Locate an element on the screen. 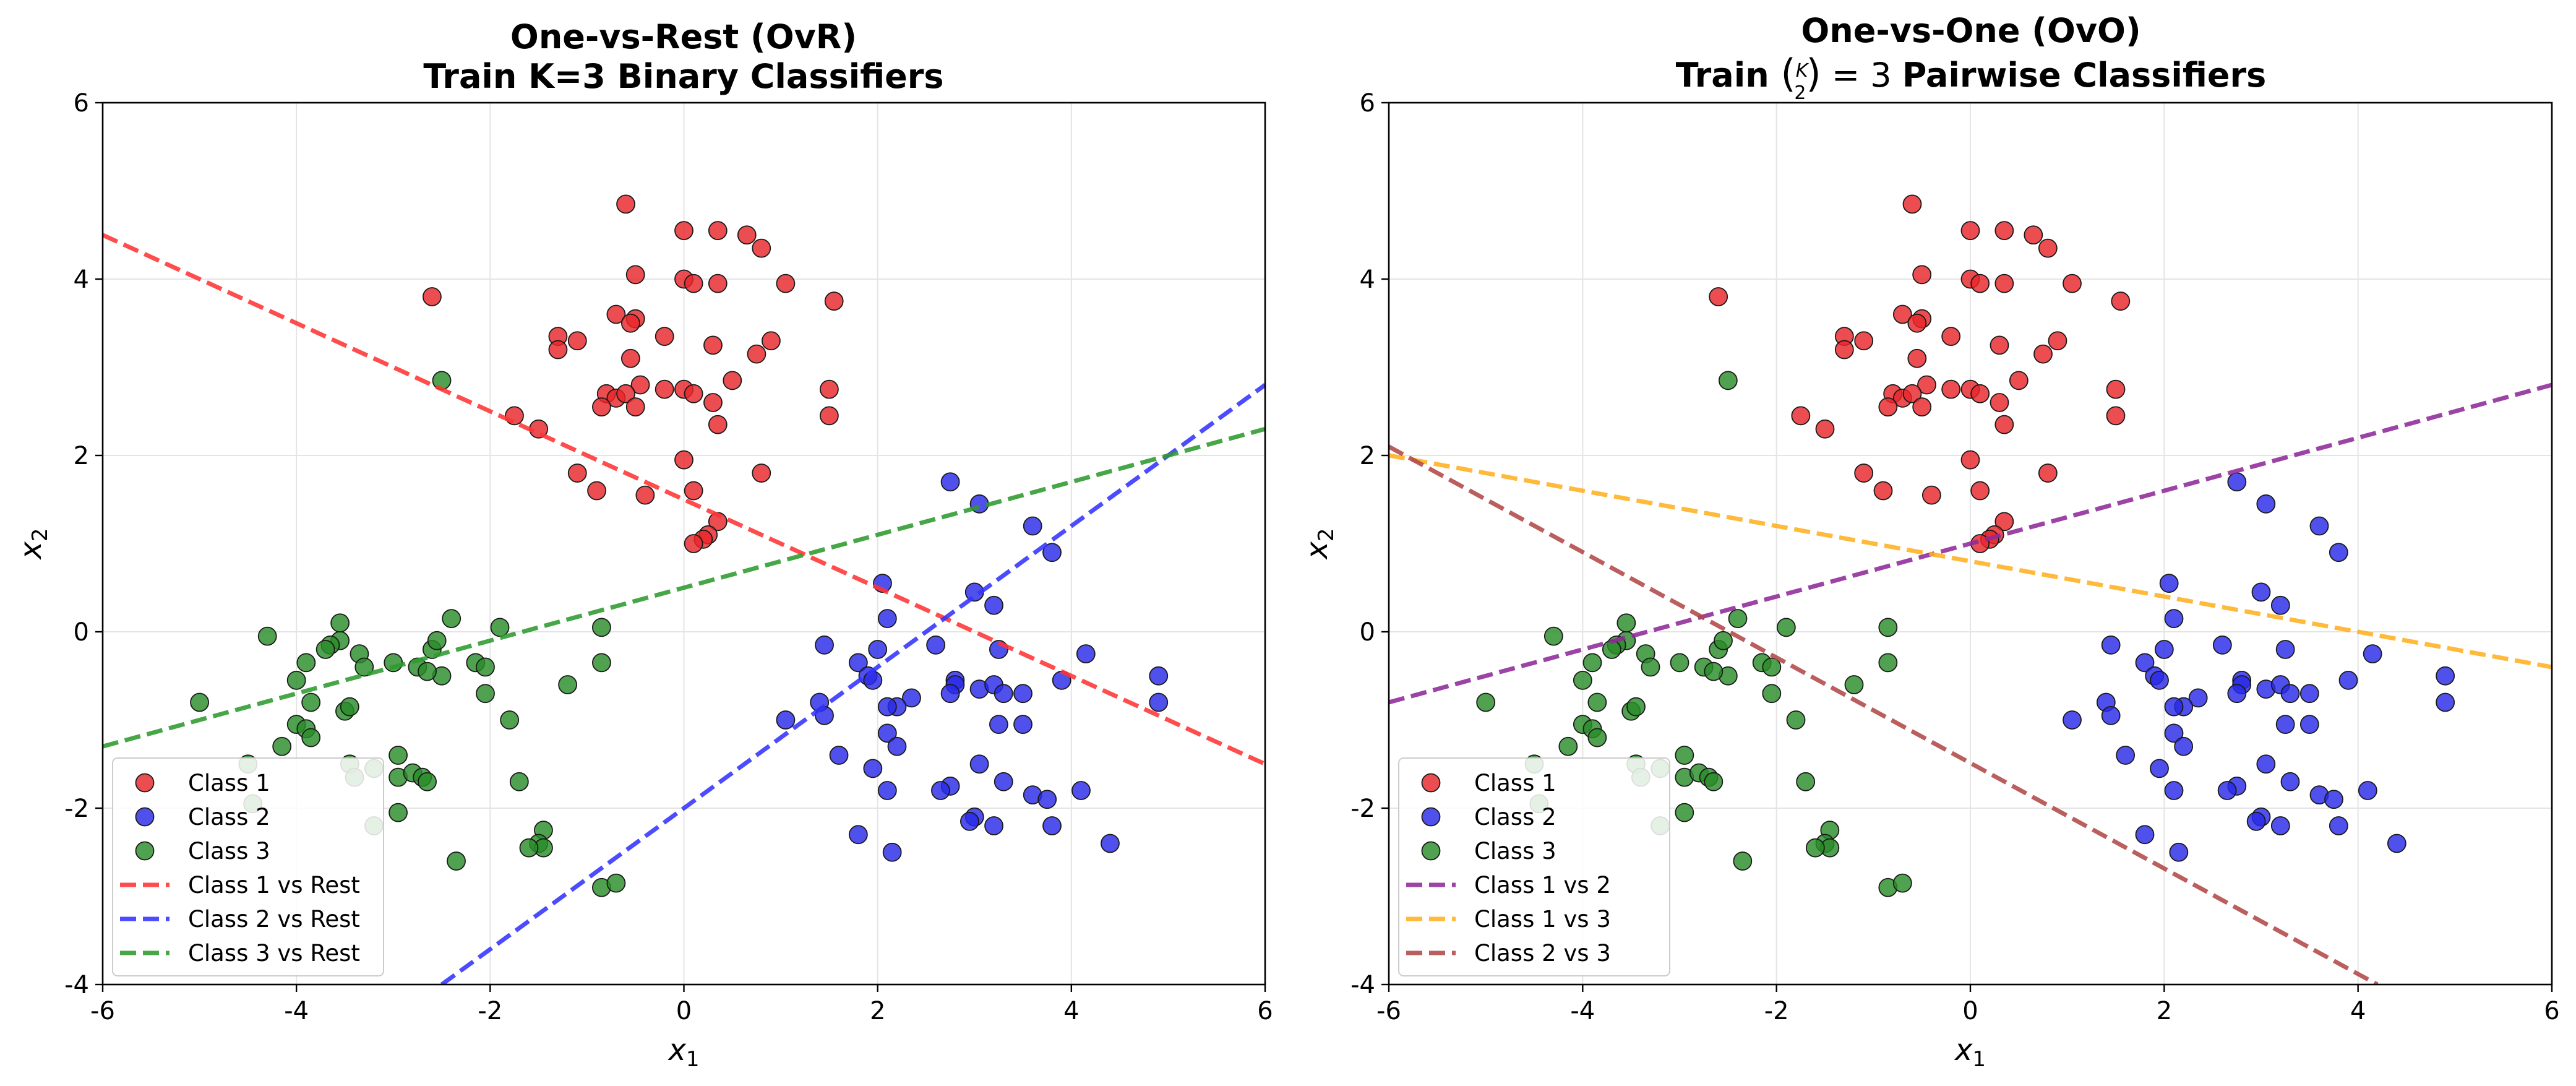 The image size is (2576, 1086). legend-label: Class 3 vs Rest is located at coordinates (274, 954).